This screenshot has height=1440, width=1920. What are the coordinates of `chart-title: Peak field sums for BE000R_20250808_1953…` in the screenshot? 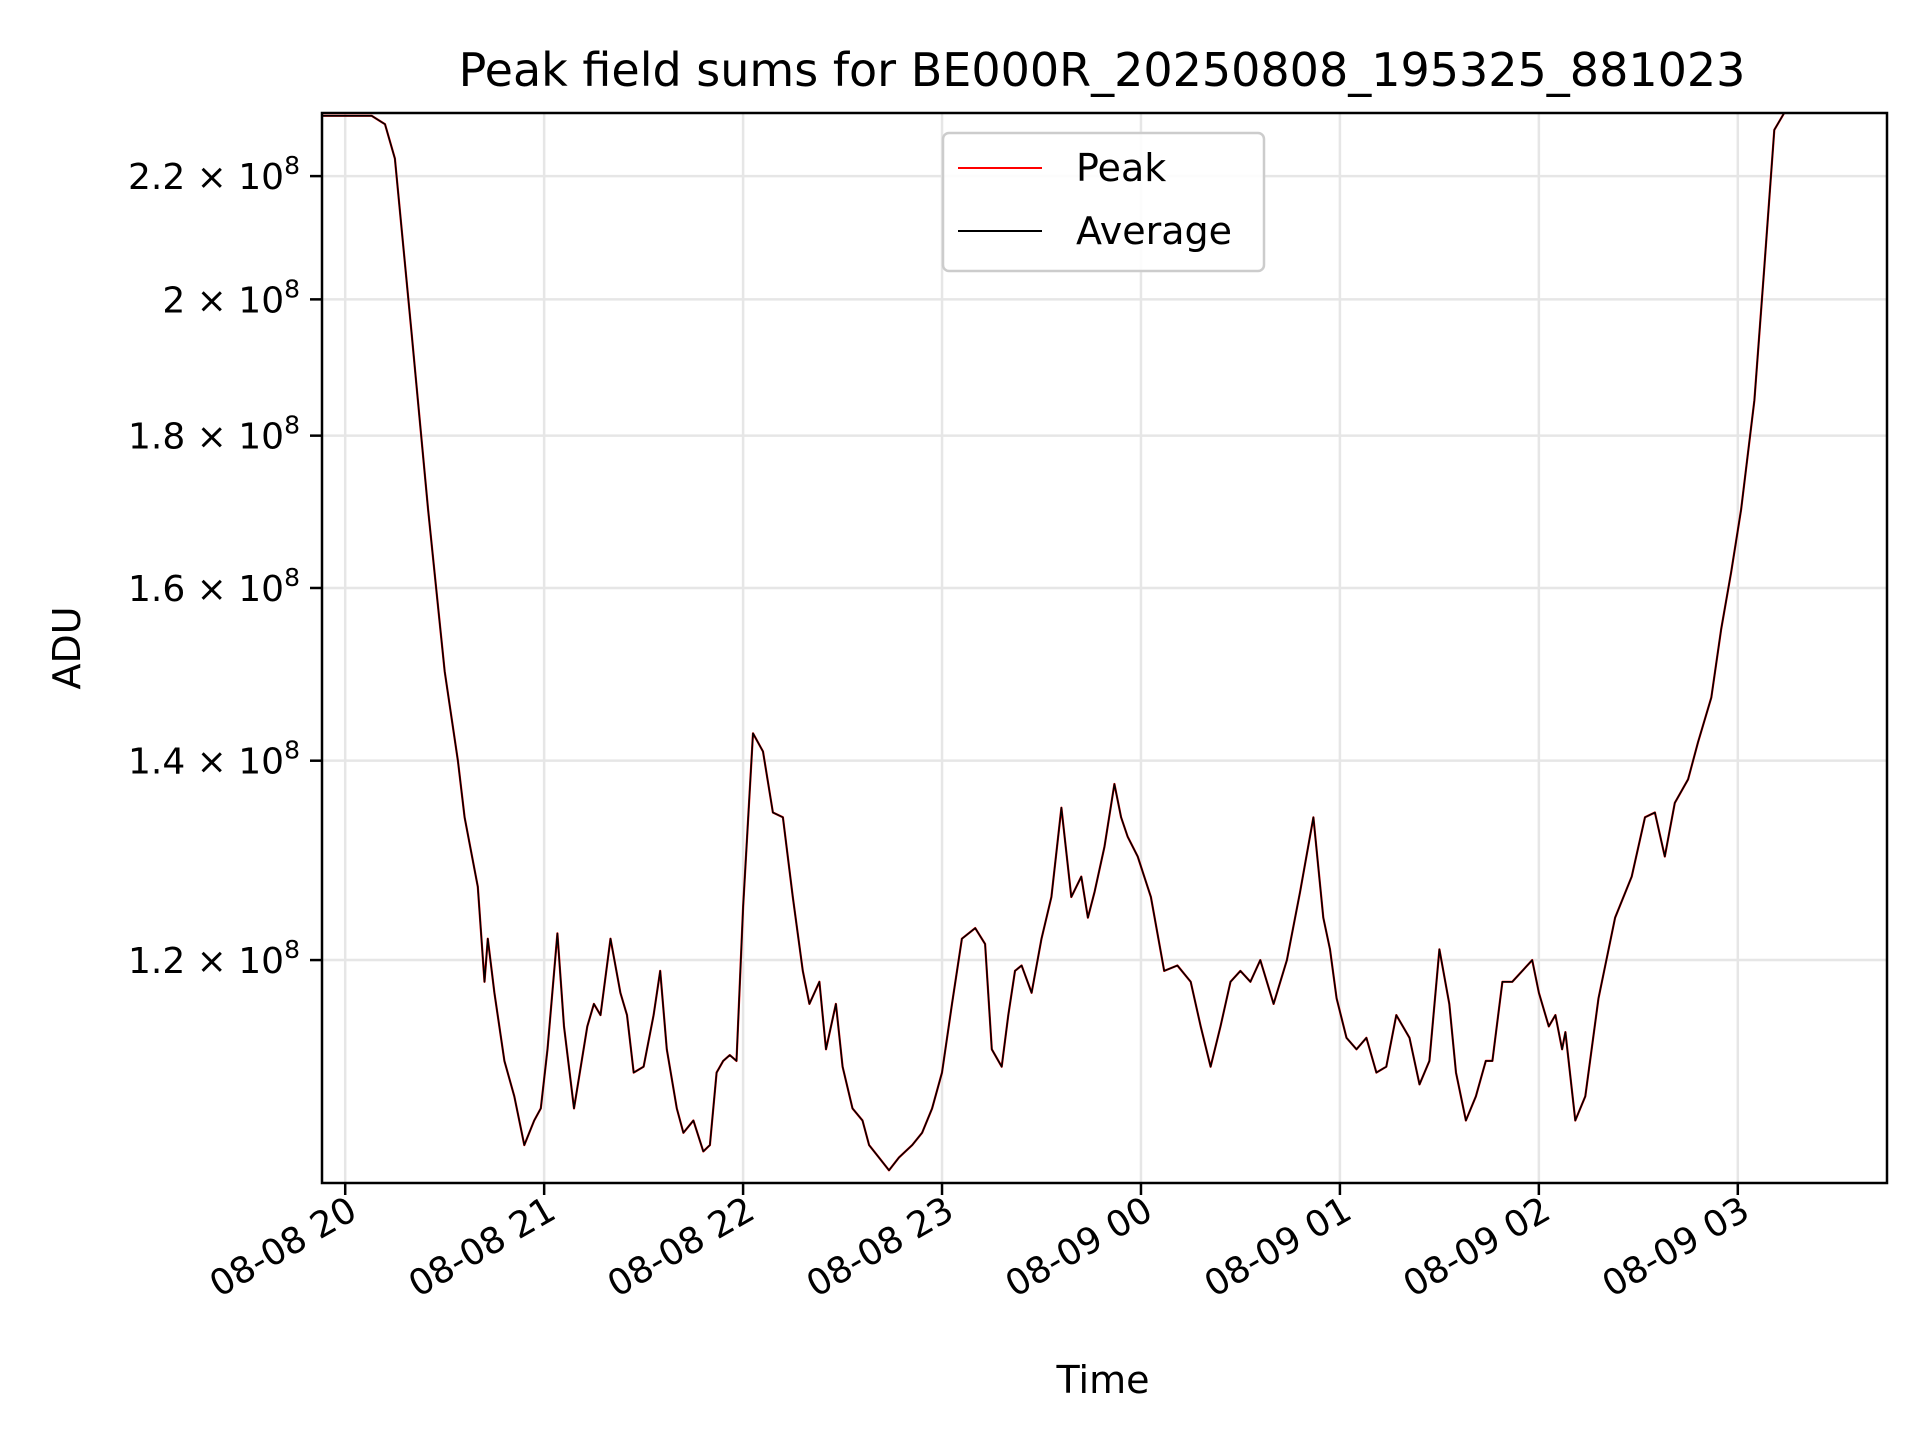 It's located at (1102, 70).